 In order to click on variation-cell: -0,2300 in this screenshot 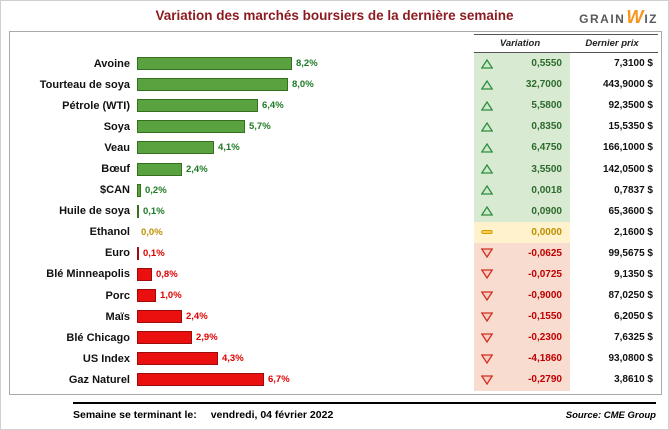, I will do `click(522, 338)`.